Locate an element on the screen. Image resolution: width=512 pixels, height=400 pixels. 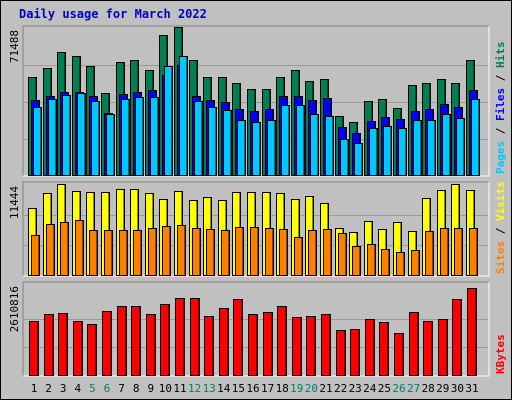
x-tick-label-day-20: 20 is located at coordinates (311, 388).